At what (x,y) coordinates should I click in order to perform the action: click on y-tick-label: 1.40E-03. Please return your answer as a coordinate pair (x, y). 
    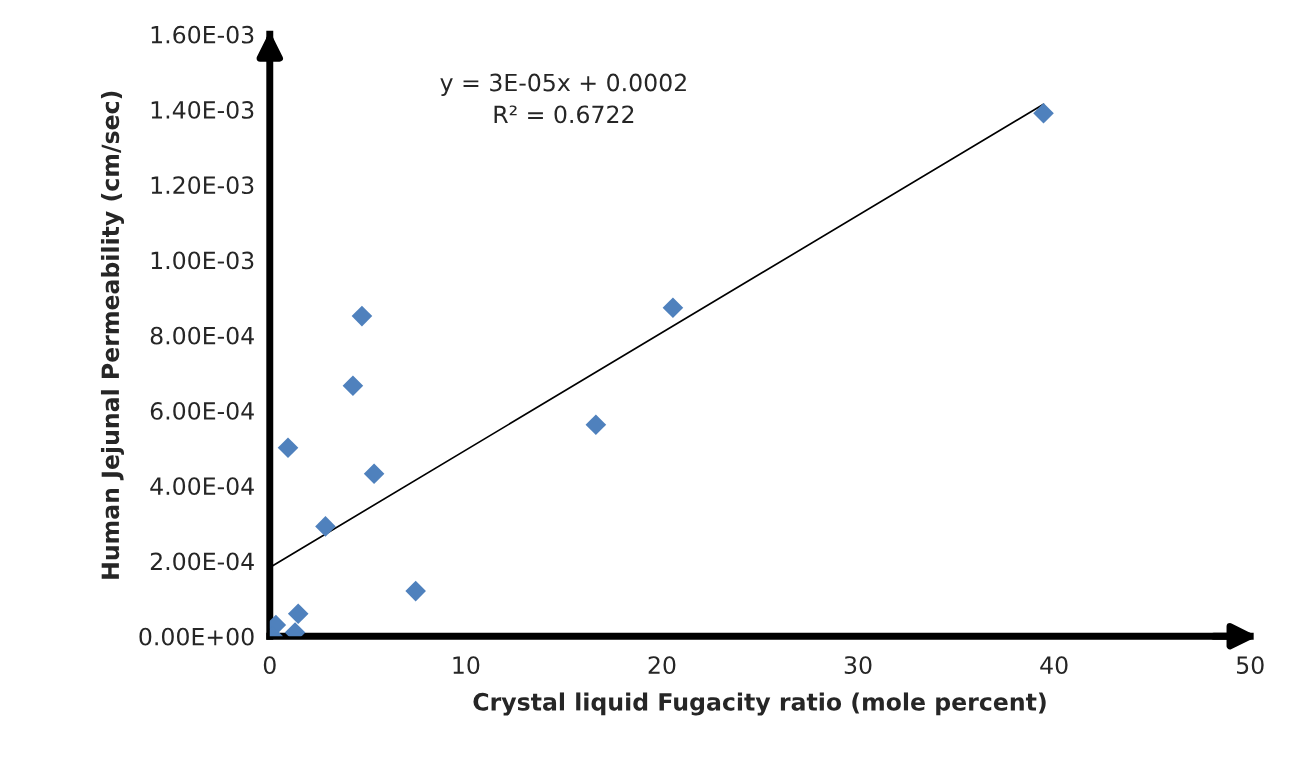
    Looking at the image, I should click on (202, 109).